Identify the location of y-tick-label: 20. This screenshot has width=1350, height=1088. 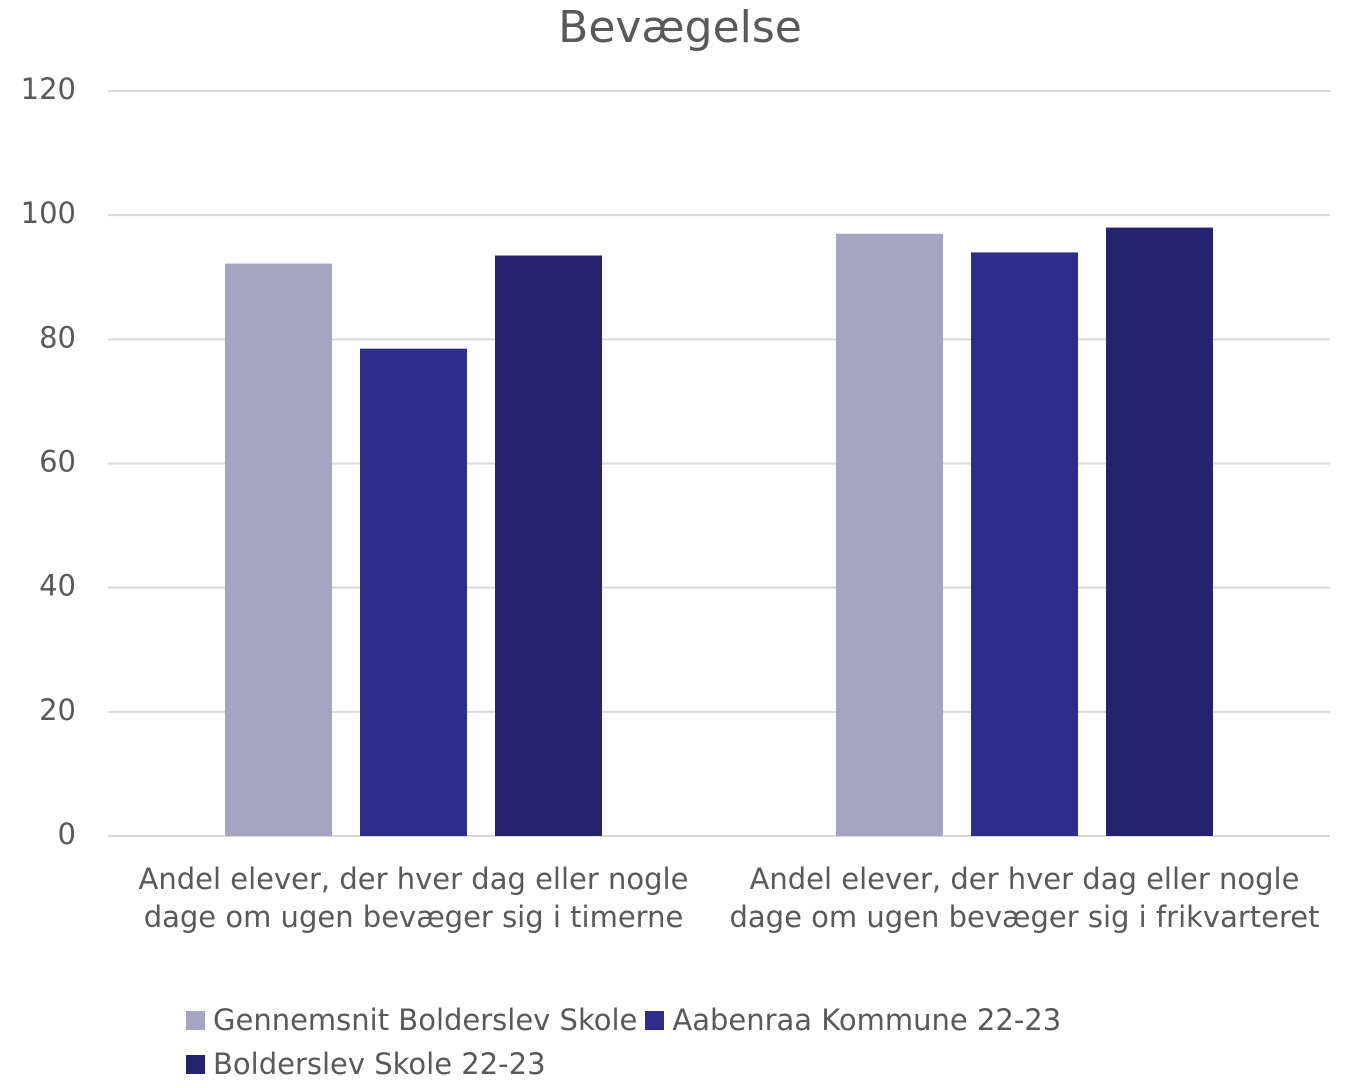
(57, 710).